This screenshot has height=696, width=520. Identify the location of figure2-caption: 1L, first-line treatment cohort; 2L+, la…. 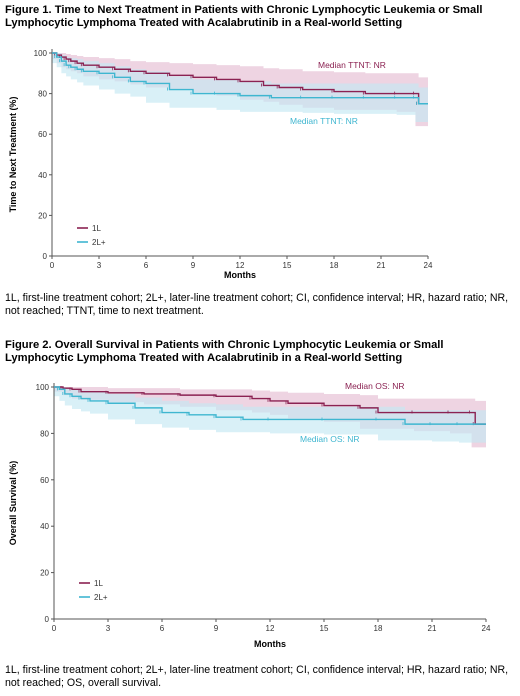
(257, 676).